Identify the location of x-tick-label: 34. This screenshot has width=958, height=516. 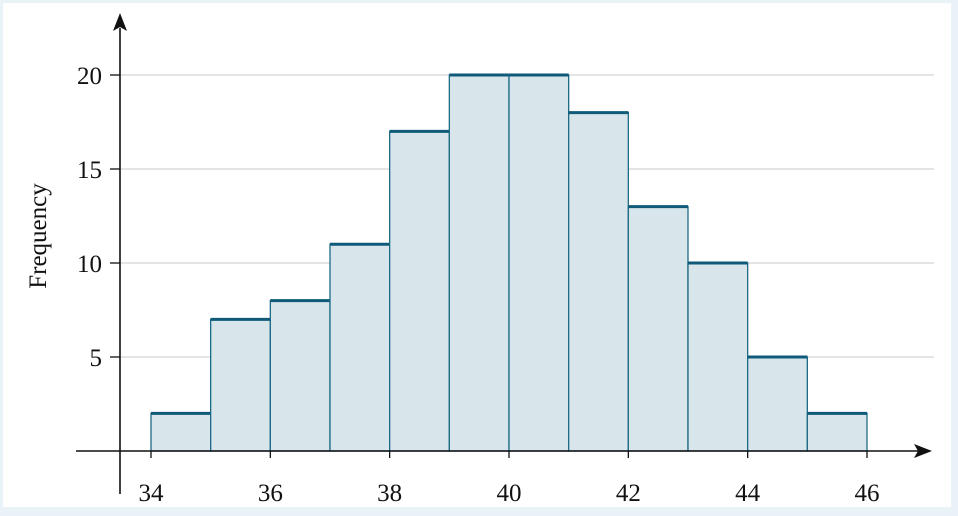
(152, 493).